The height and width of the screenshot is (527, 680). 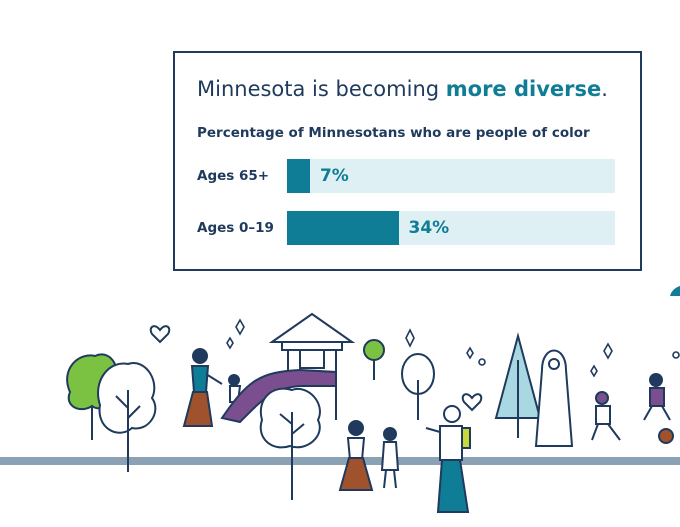 I want to click on pine-tree-icon, so click(x=518, y=385).